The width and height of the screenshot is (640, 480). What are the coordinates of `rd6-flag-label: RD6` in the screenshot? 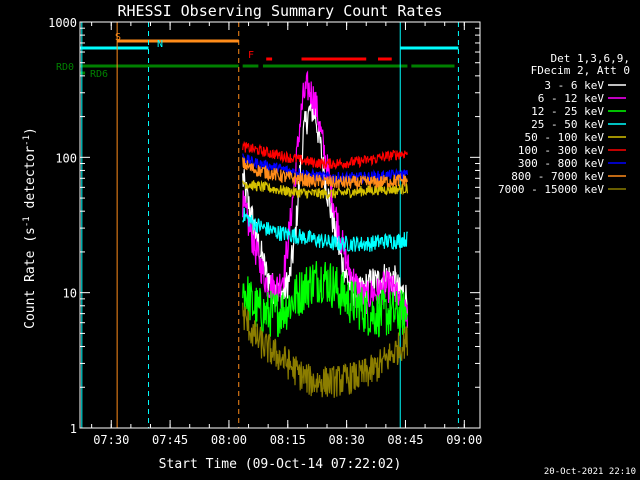 It's located at (99, 74).